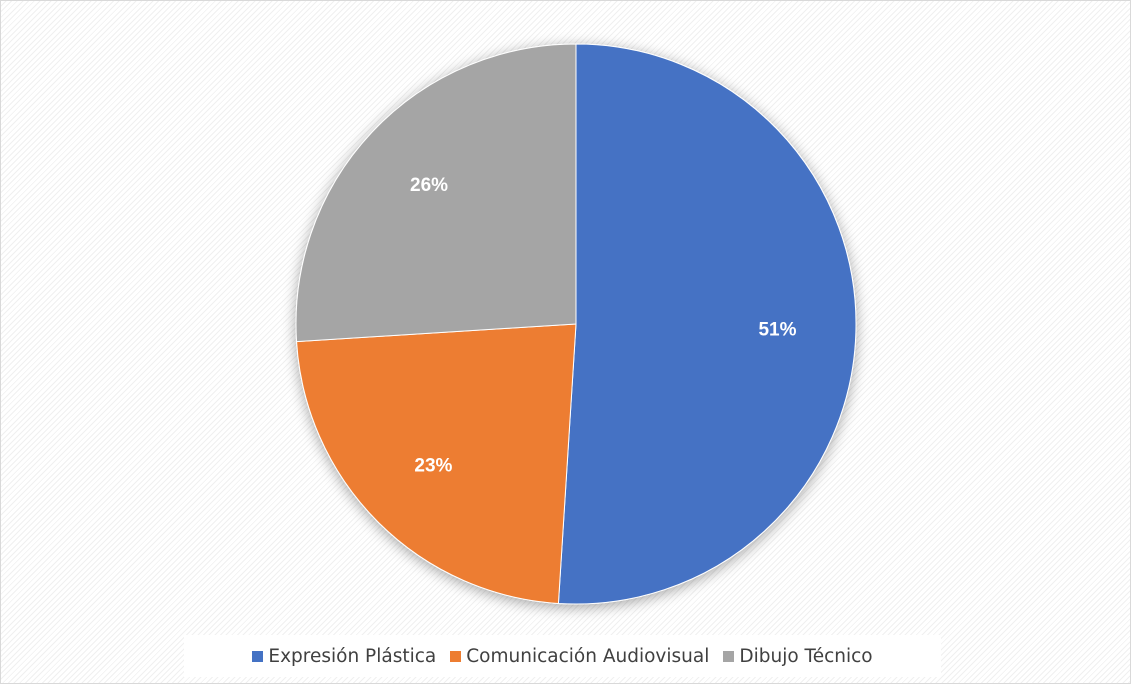  I want to click on legend-item-dibujo-tecnico: Dibujo Técnico, so click(798, 656).